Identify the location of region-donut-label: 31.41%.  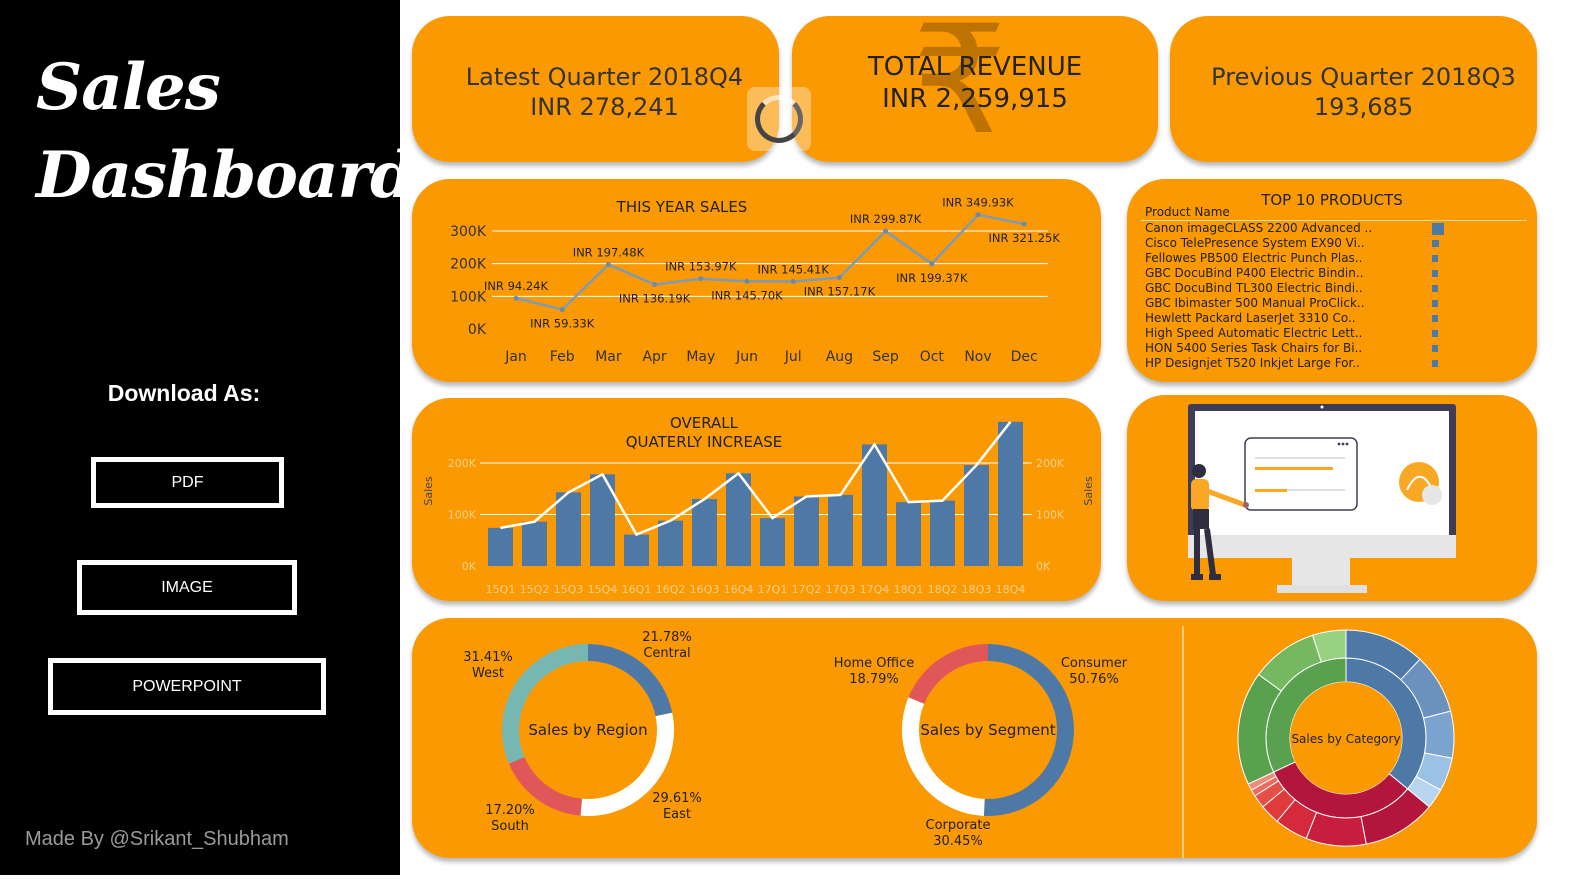
(488, 657).